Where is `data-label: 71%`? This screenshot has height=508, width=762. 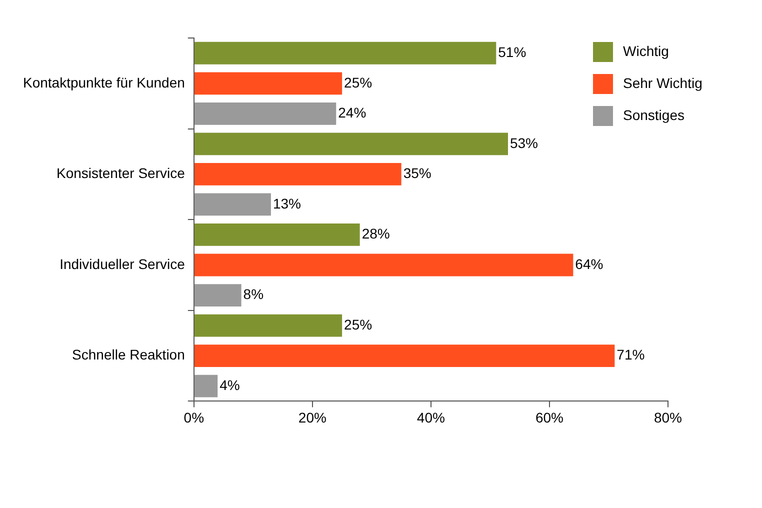
data-label: 71% is located at coordinates (630, 354).